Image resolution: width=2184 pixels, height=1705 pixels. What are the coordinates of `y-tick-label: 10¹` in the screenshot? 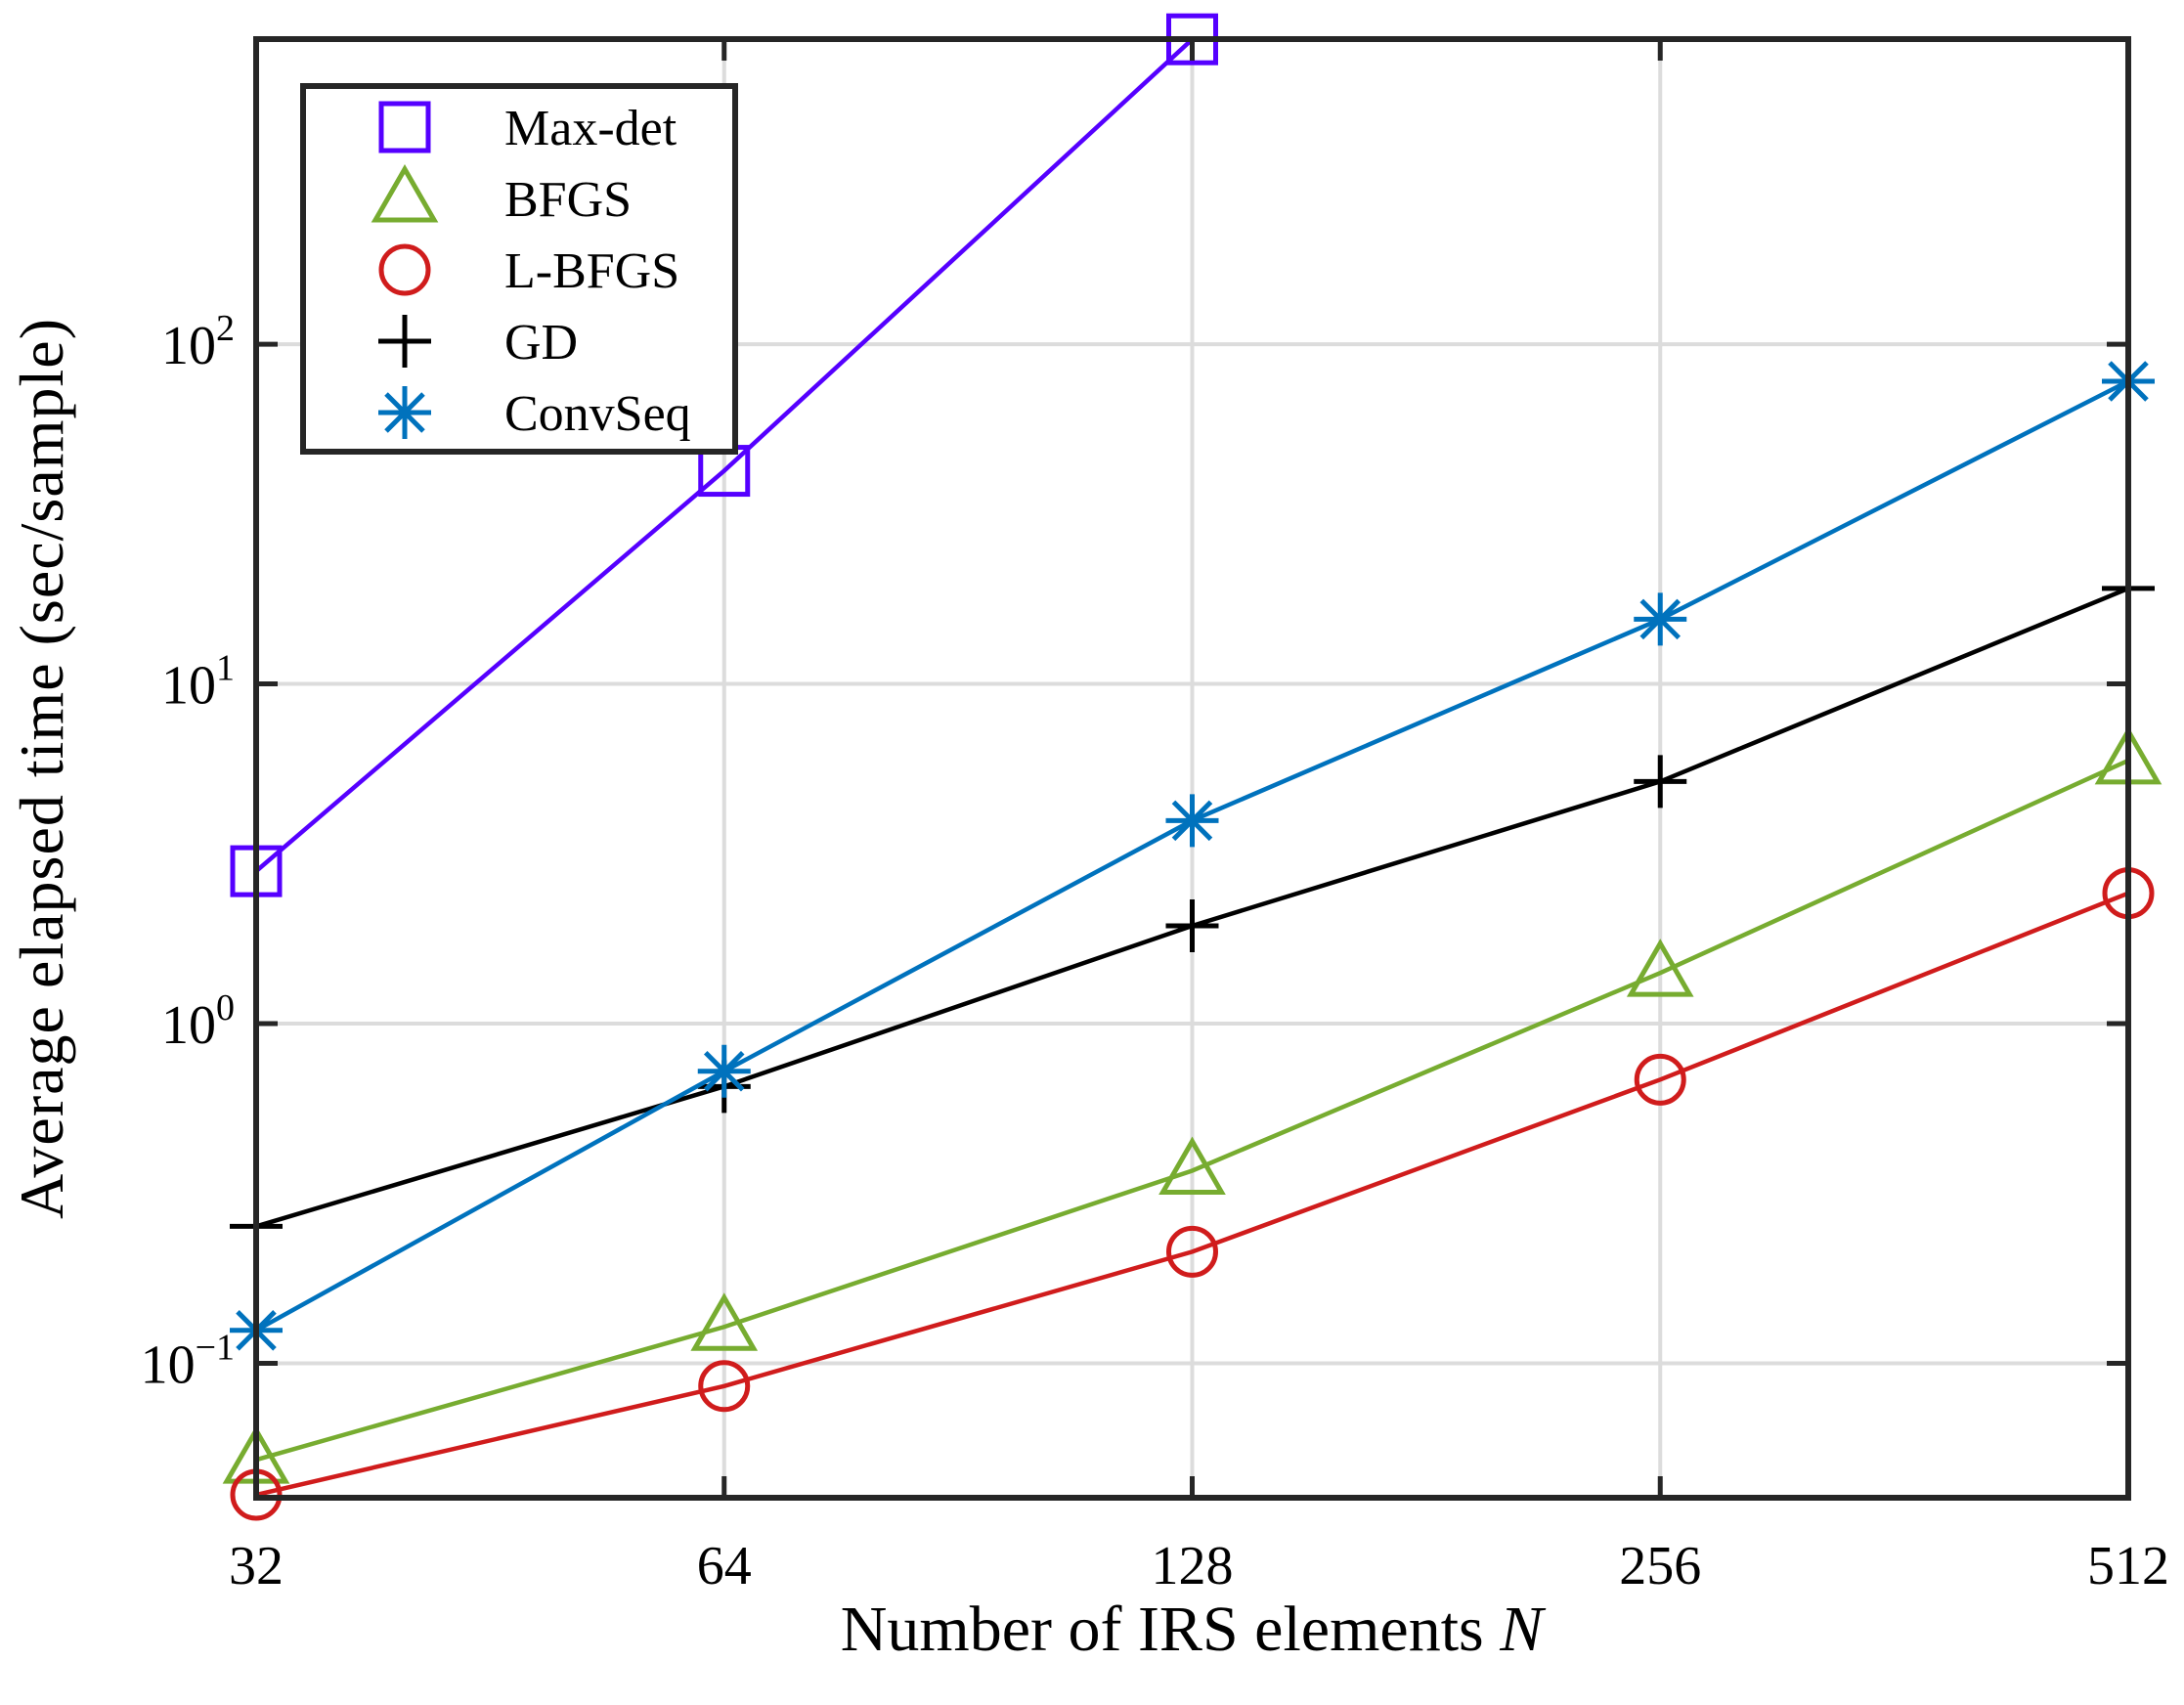 It's located at (198, 682).